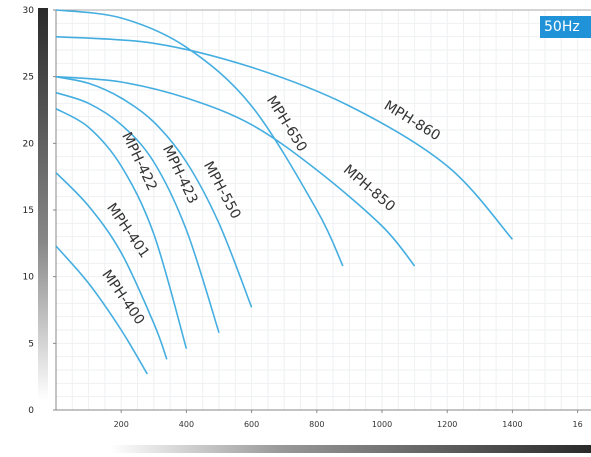 Image resolution: width=591 pixels, height=457 pixels. What do you see at coordinates (512, 424) in the screenshot?
I see `x-tick-label: 1400` at bounding box center [512, 424].